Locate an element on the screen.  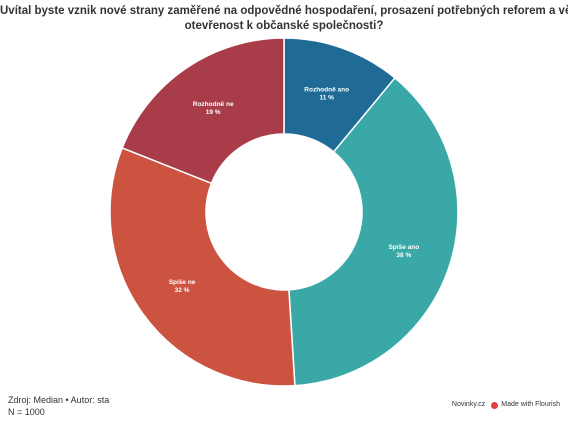
source-text: Zdroj: Median • Autor: sta is located at coordinates (59, 400).